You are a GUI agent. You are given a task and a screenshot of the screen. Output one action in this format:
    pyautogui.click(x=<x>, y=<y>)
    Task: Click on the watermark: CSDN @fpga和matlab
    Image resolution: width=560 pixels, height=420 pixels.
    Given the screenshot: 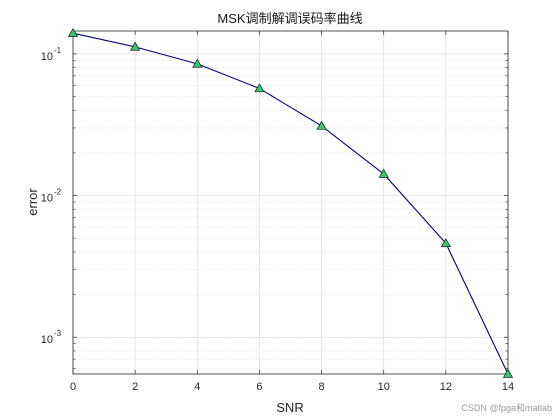 What is the action you would take?
    pyautogui.click(x=506, y=408)
    